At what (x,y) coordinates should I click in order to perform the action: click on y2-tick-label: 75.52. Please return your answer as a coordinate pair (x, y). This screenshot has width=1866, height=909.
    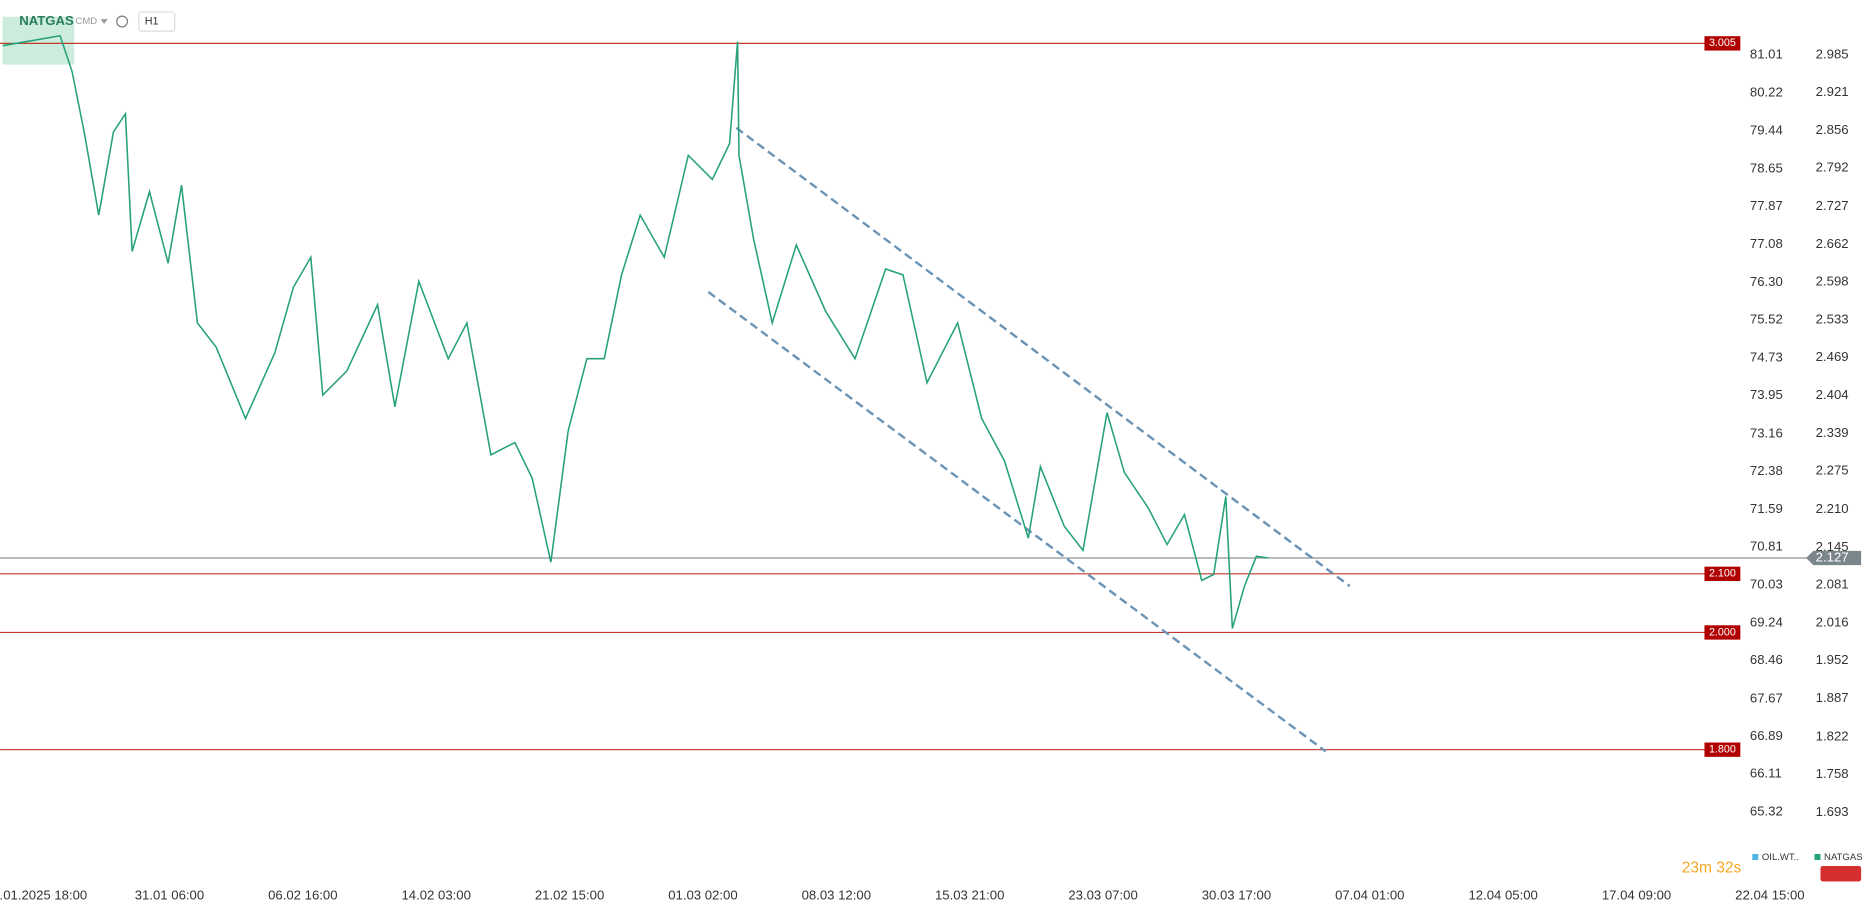
    Looking at the image, I should click on (1766, 318).